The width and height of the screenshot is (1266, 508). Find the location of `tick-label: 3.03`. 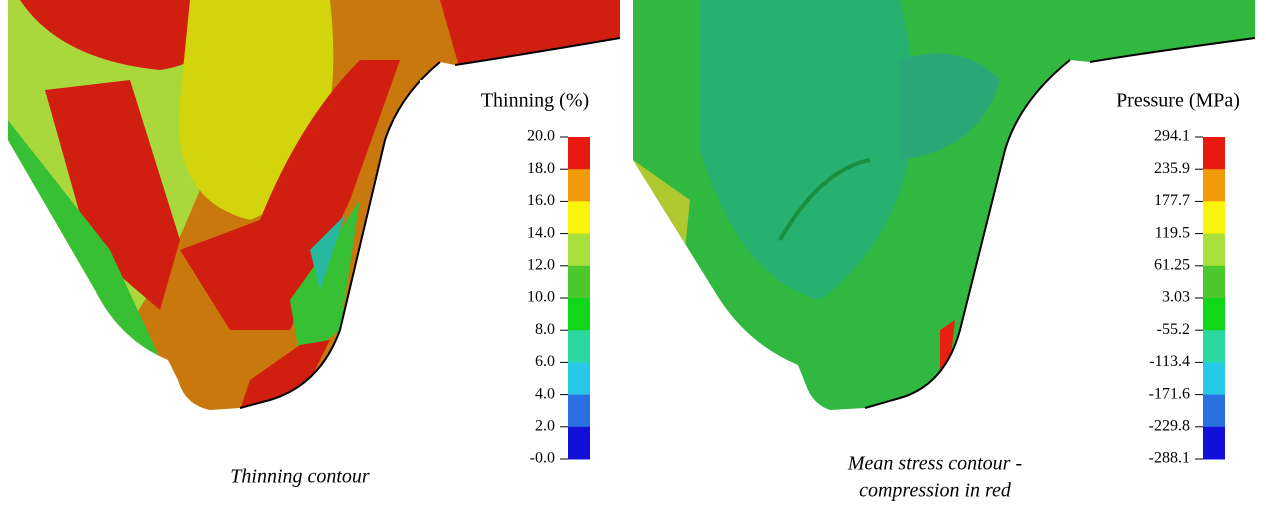

tick-label: 3.03 is located at coordinates (1176, 297).